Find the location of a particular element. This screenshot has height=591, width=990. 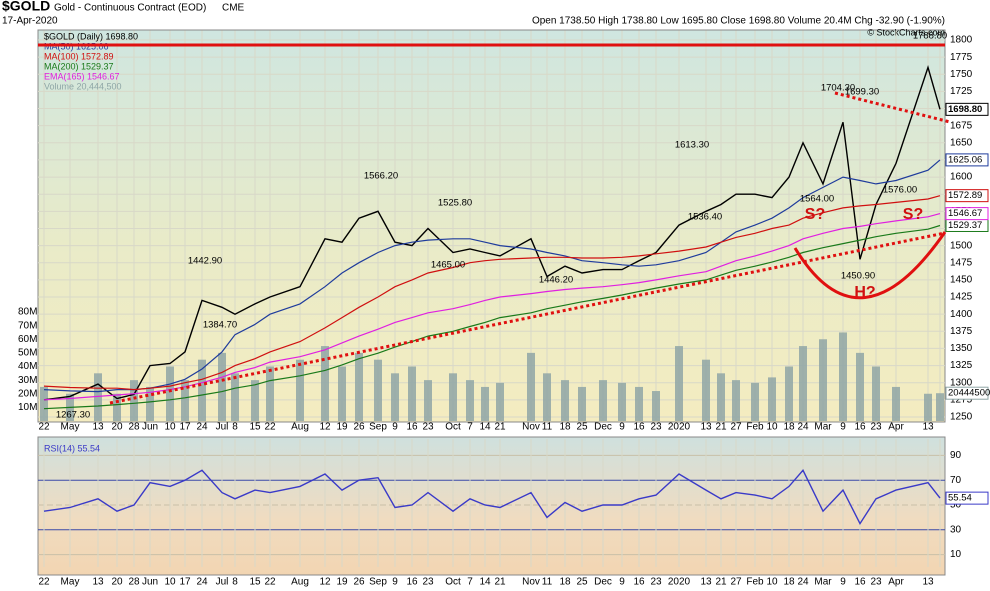

y-tick-label: 1250 is located at coordinates (961, 417).